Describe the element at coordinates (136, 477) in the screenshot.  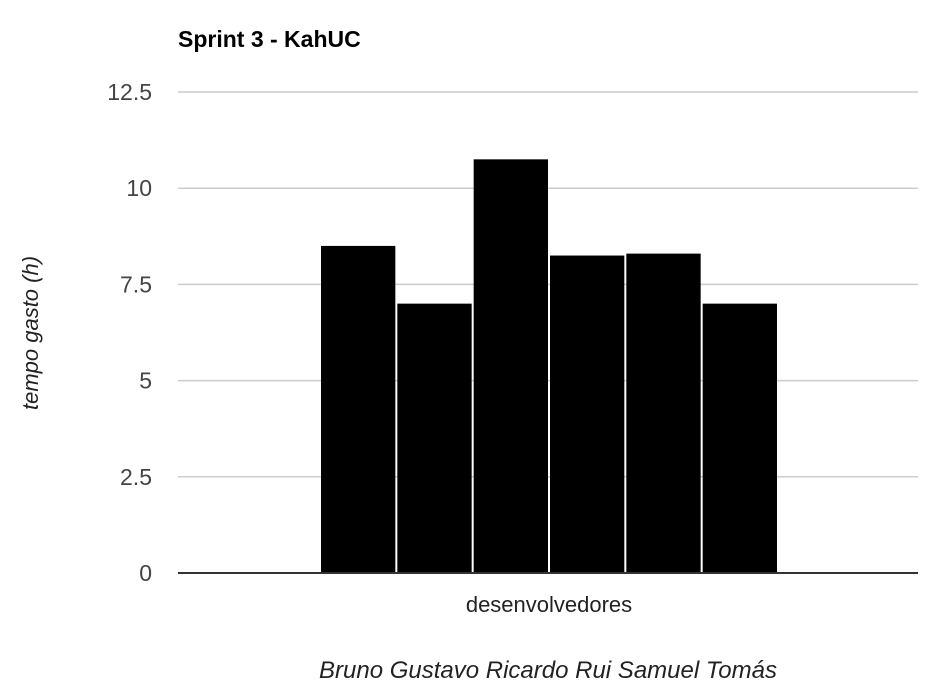
I see `y-tick-label: 2.5` at that location.